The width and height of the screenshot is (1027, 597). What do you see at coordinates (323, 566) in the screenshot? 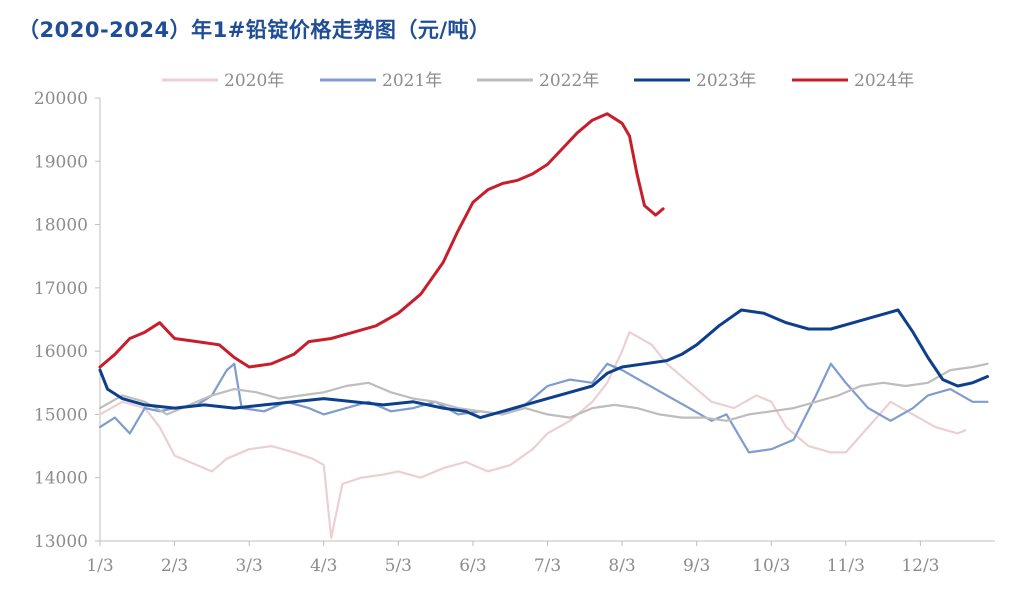
I see `x-tick-label: 4/3` at bounding box center [323, 566].